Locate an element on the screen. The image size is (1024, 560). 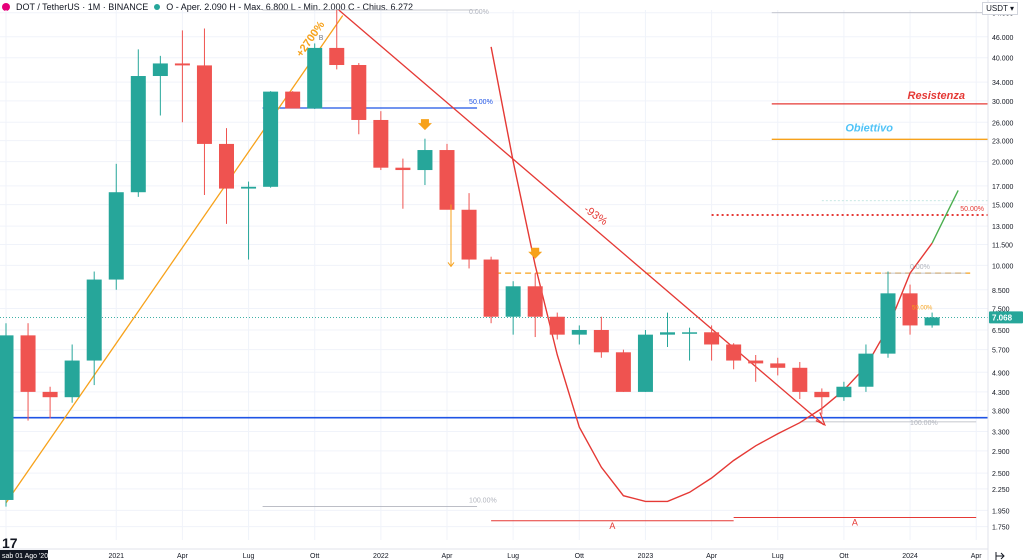
go-to-realtime-icon is located at coordinates (1000, 556).